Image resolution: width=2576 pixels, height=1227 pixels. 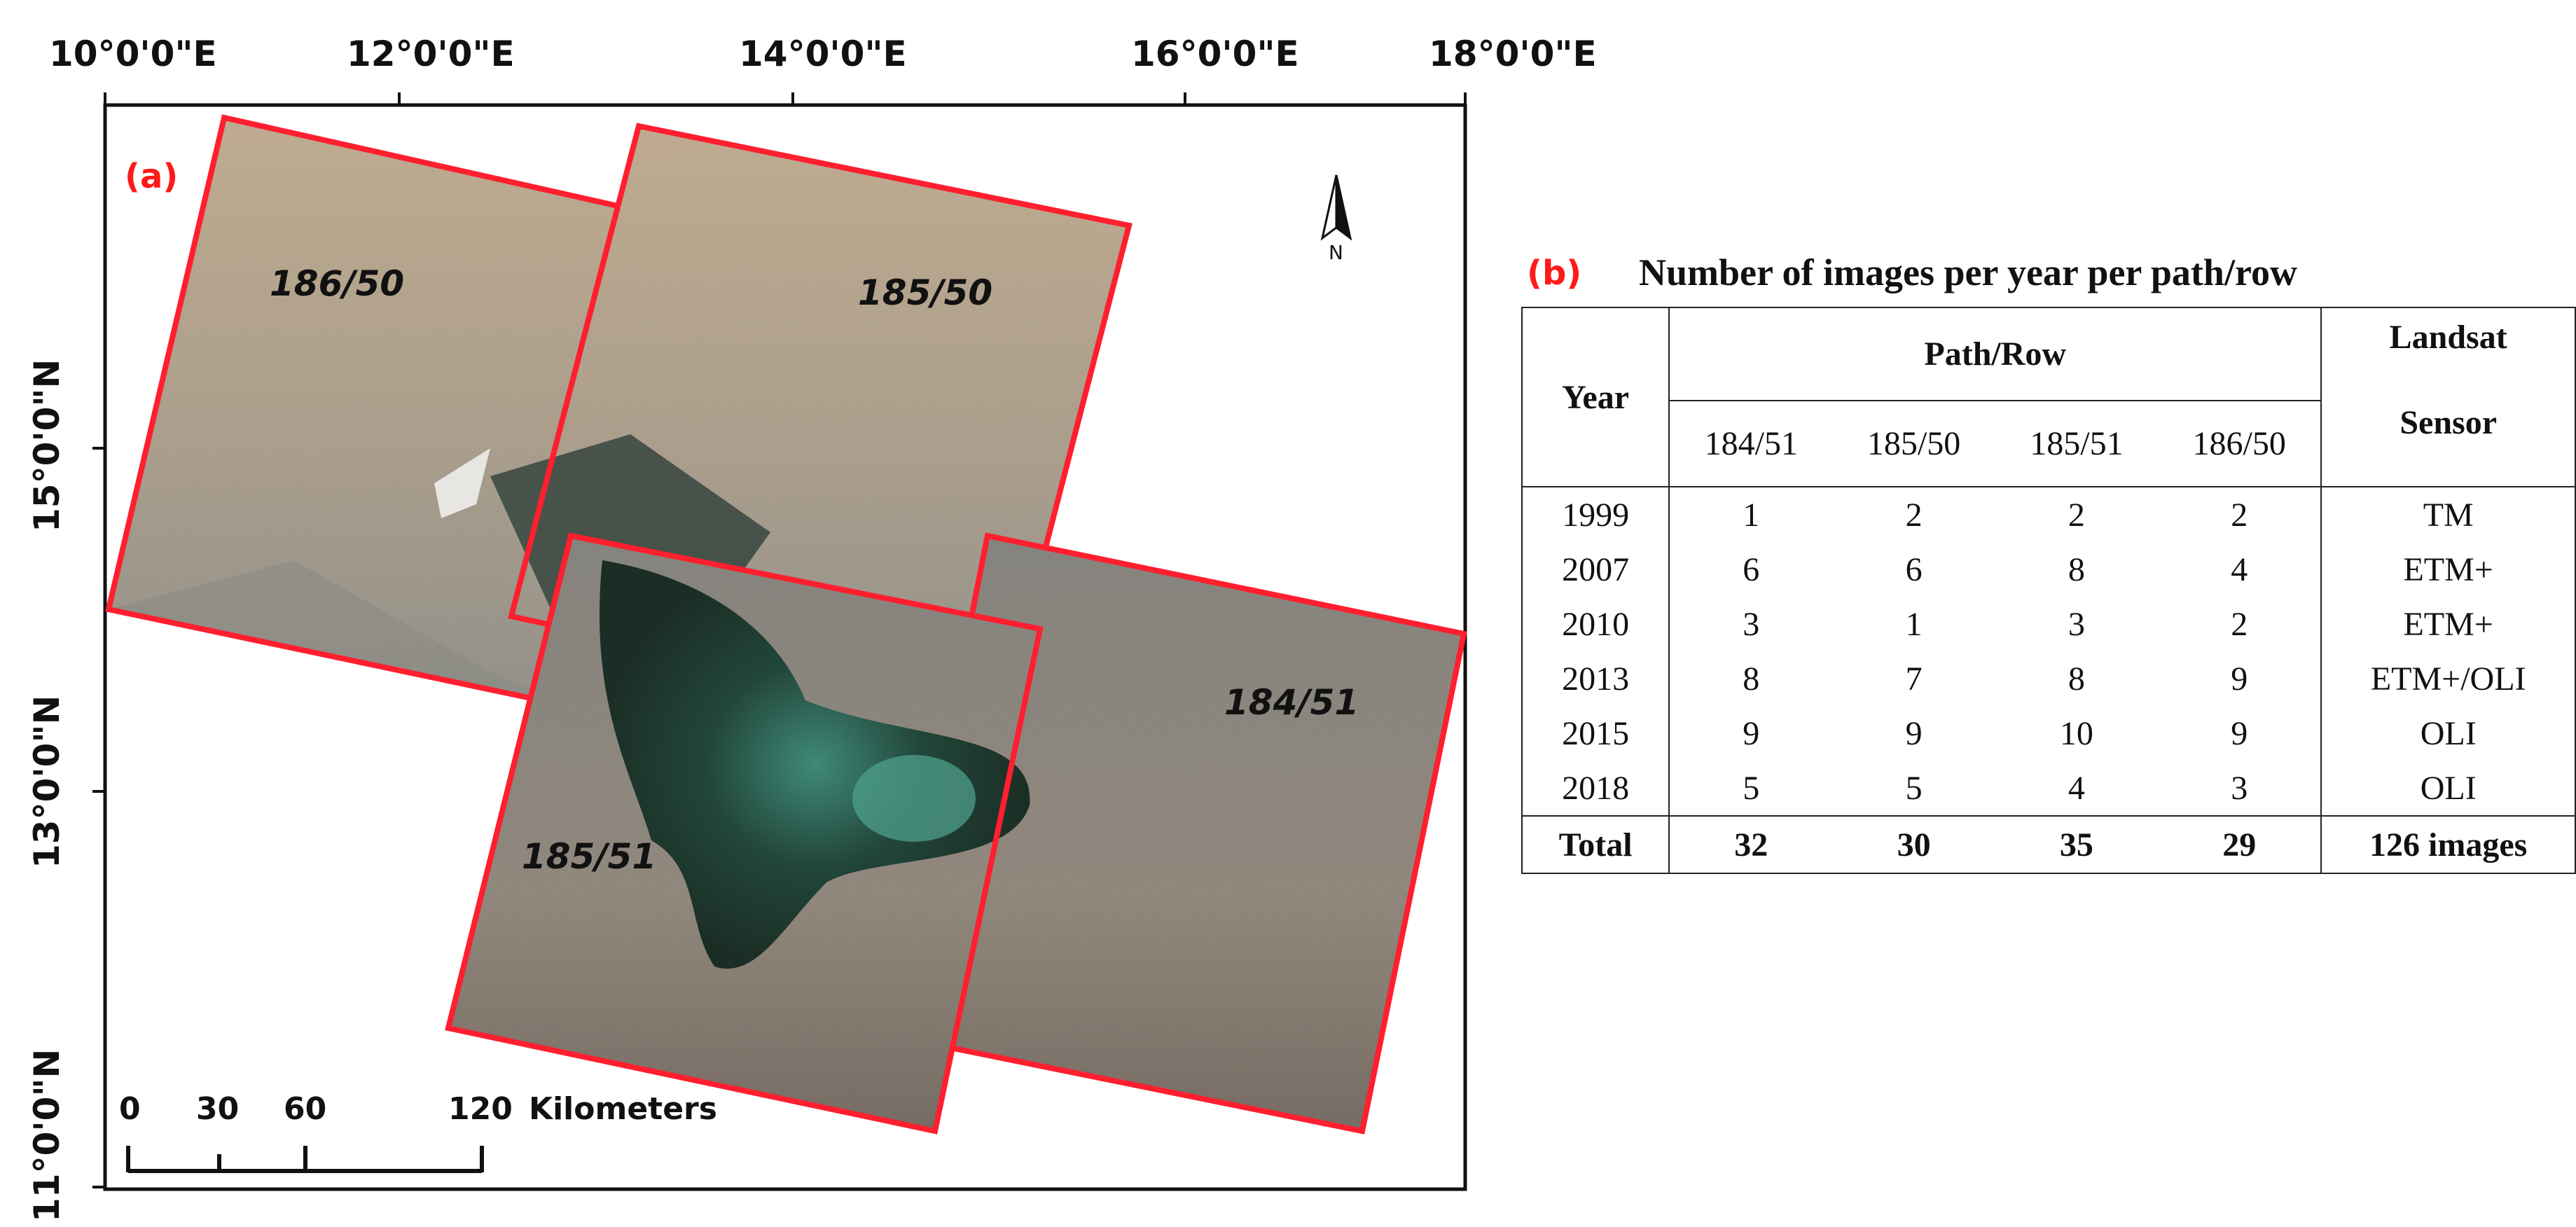 What do you see at coordinates (1751, 443) in the screenshot?
I see `column-header: 184/51` at bounding box center [1751, 443].